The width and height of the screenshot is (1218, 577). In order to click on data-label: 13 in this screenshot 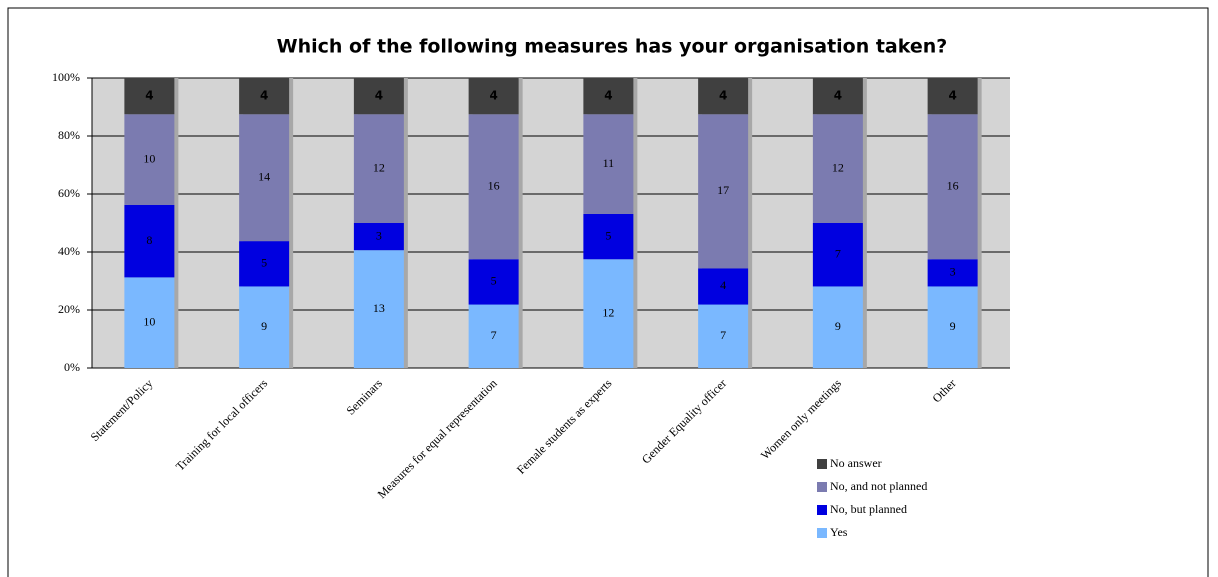, I will do `click(379, 308)`.